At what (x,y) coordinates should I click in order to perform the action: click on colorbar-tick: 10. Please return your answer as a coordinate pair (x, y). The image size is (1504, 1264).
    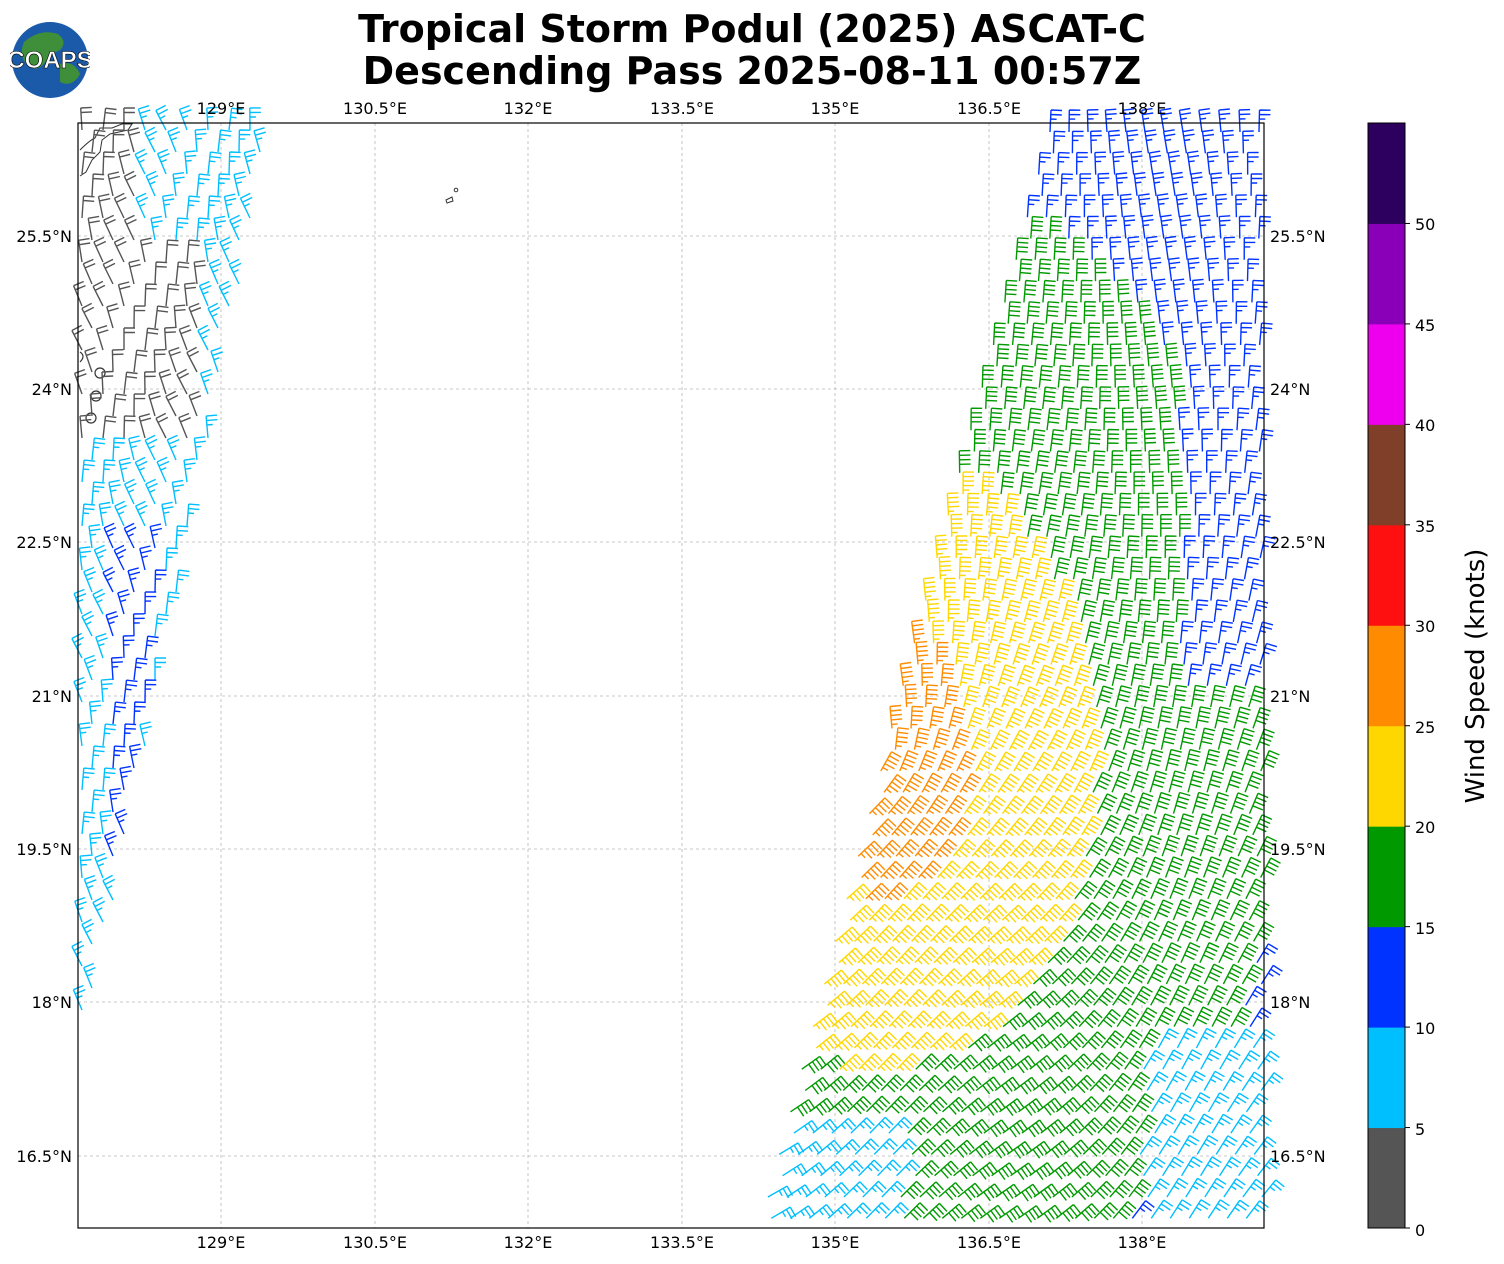
    Looking at the image, I should click on (1425, 1028).